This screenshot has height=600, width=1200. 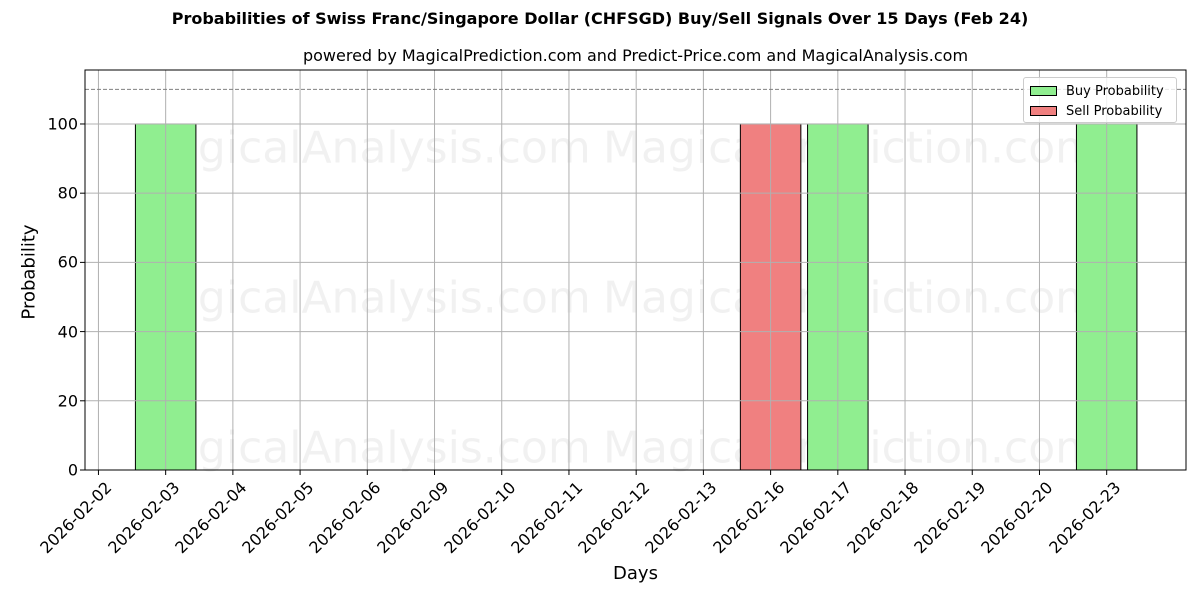 What do you see at coordinates (67, 262) in the screenshot?
I see `y-tick-label: 60` at bounding box center [67, 262].